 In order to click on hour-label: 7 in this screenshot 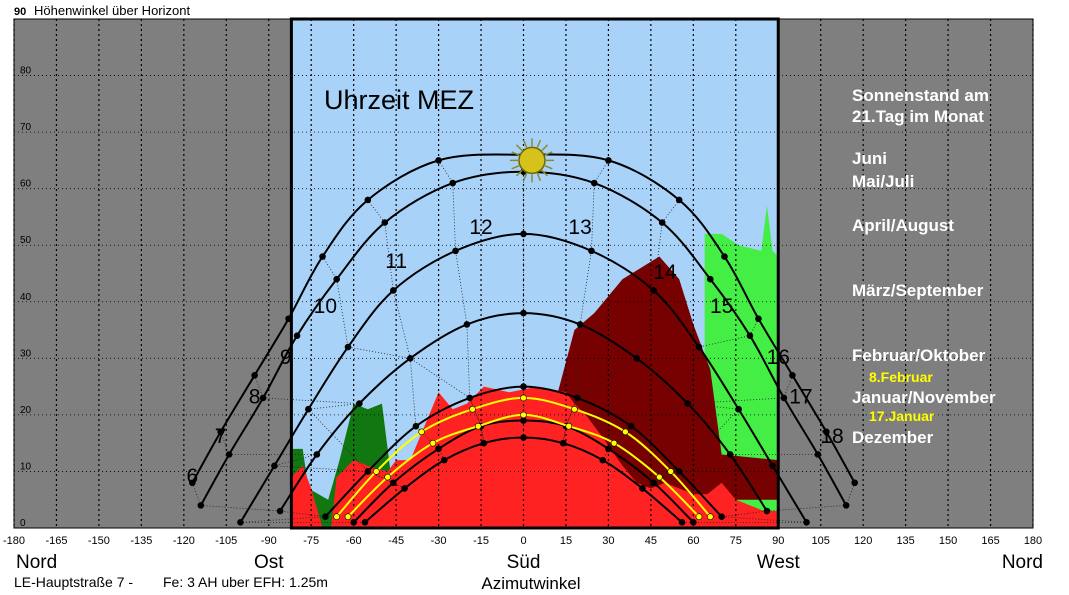, I will do `click(221, 436)`.